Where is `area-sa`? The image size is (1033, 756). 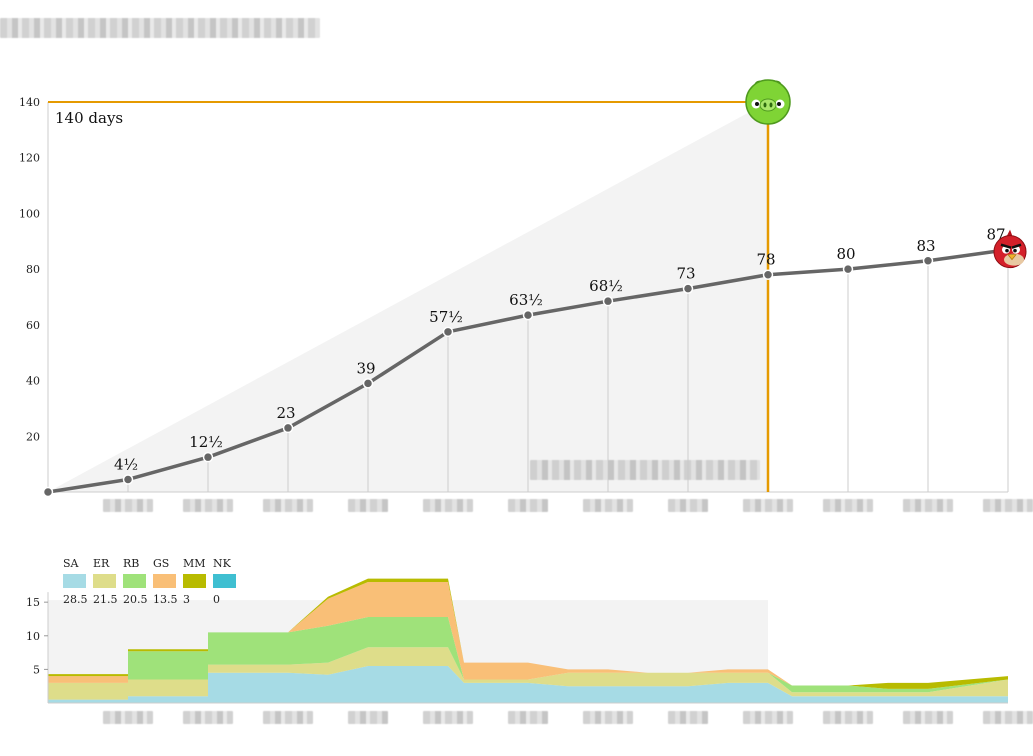 area-sa is located at coordinates (528, 684).